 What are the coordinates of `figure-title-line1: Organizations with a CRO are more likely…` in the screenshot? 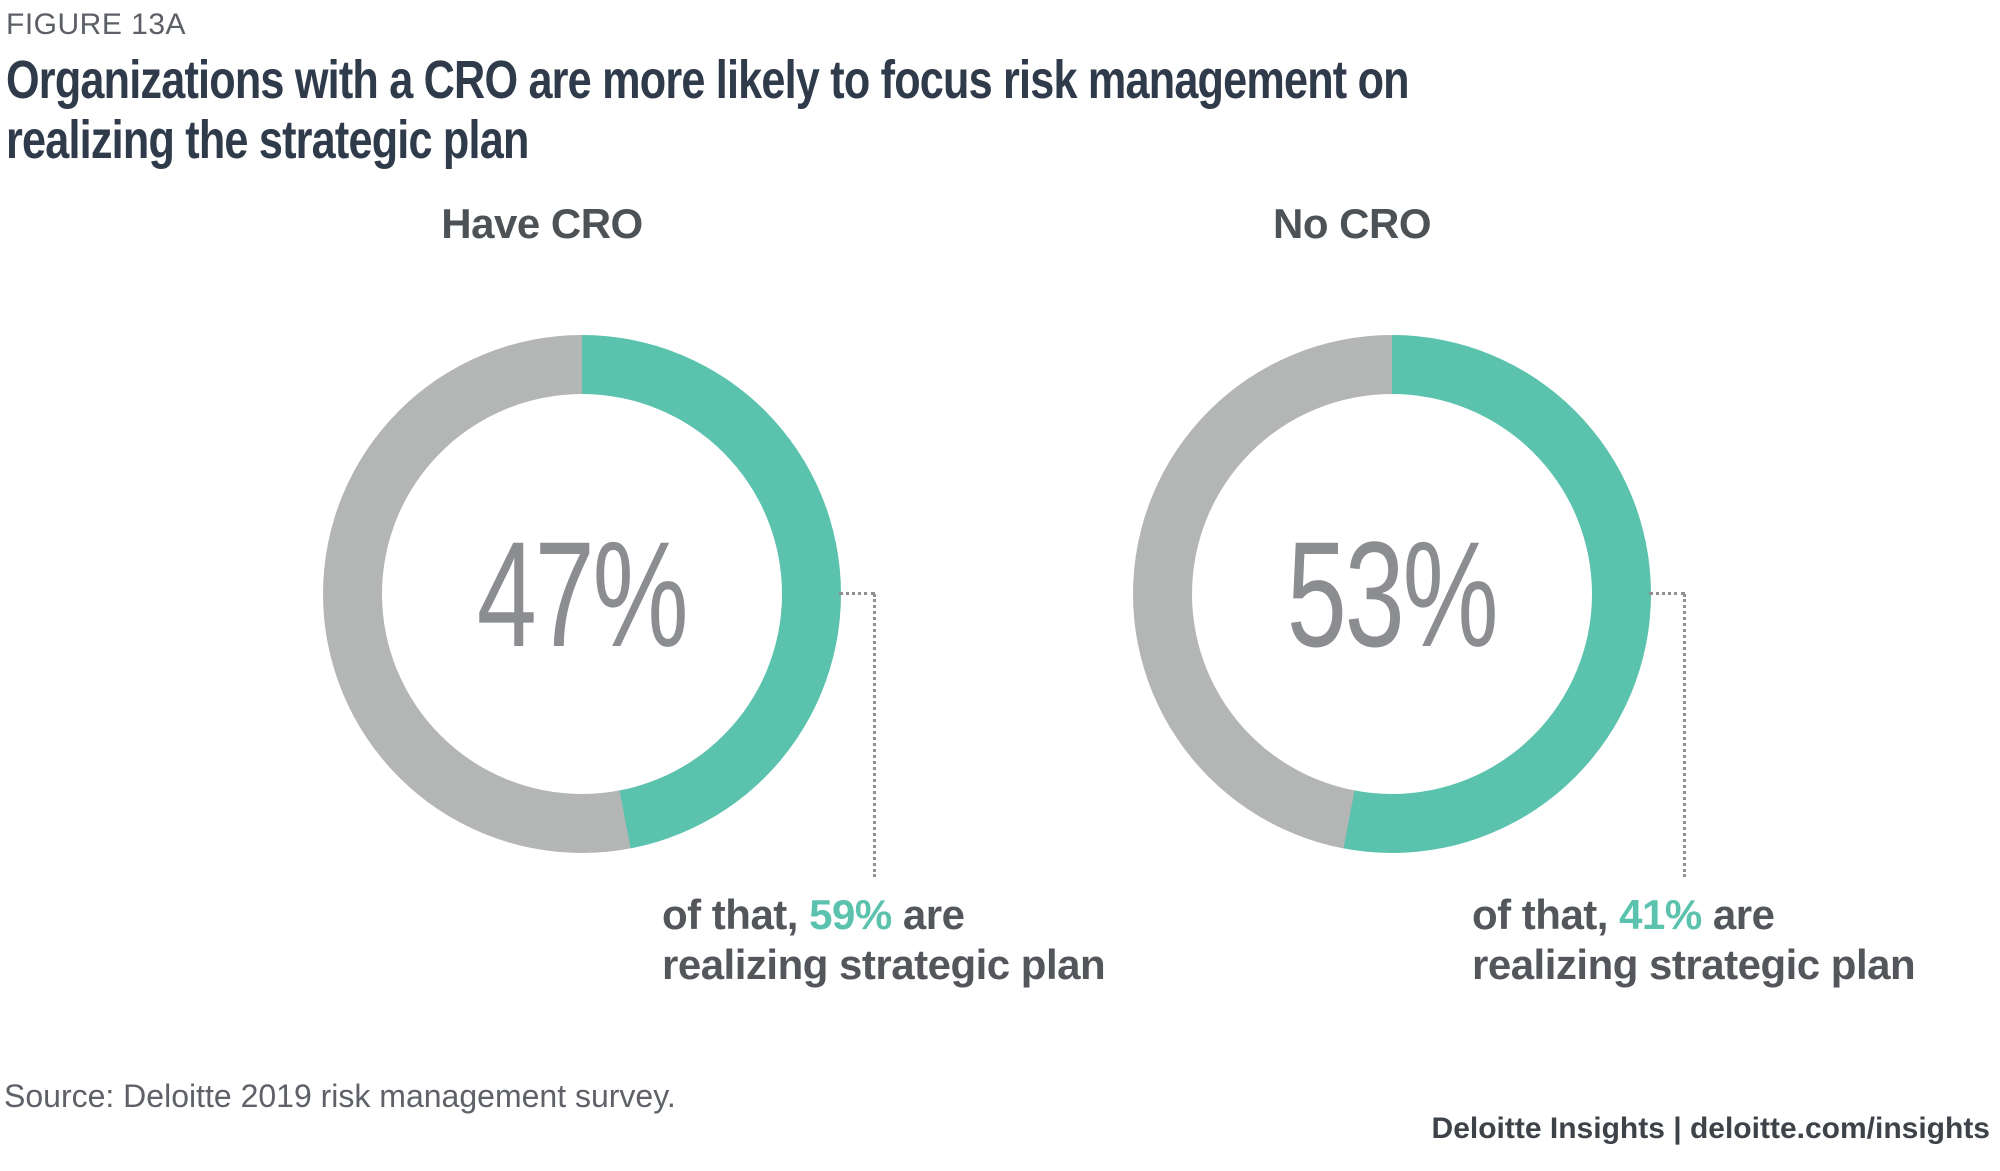 It's located at (708, 80).